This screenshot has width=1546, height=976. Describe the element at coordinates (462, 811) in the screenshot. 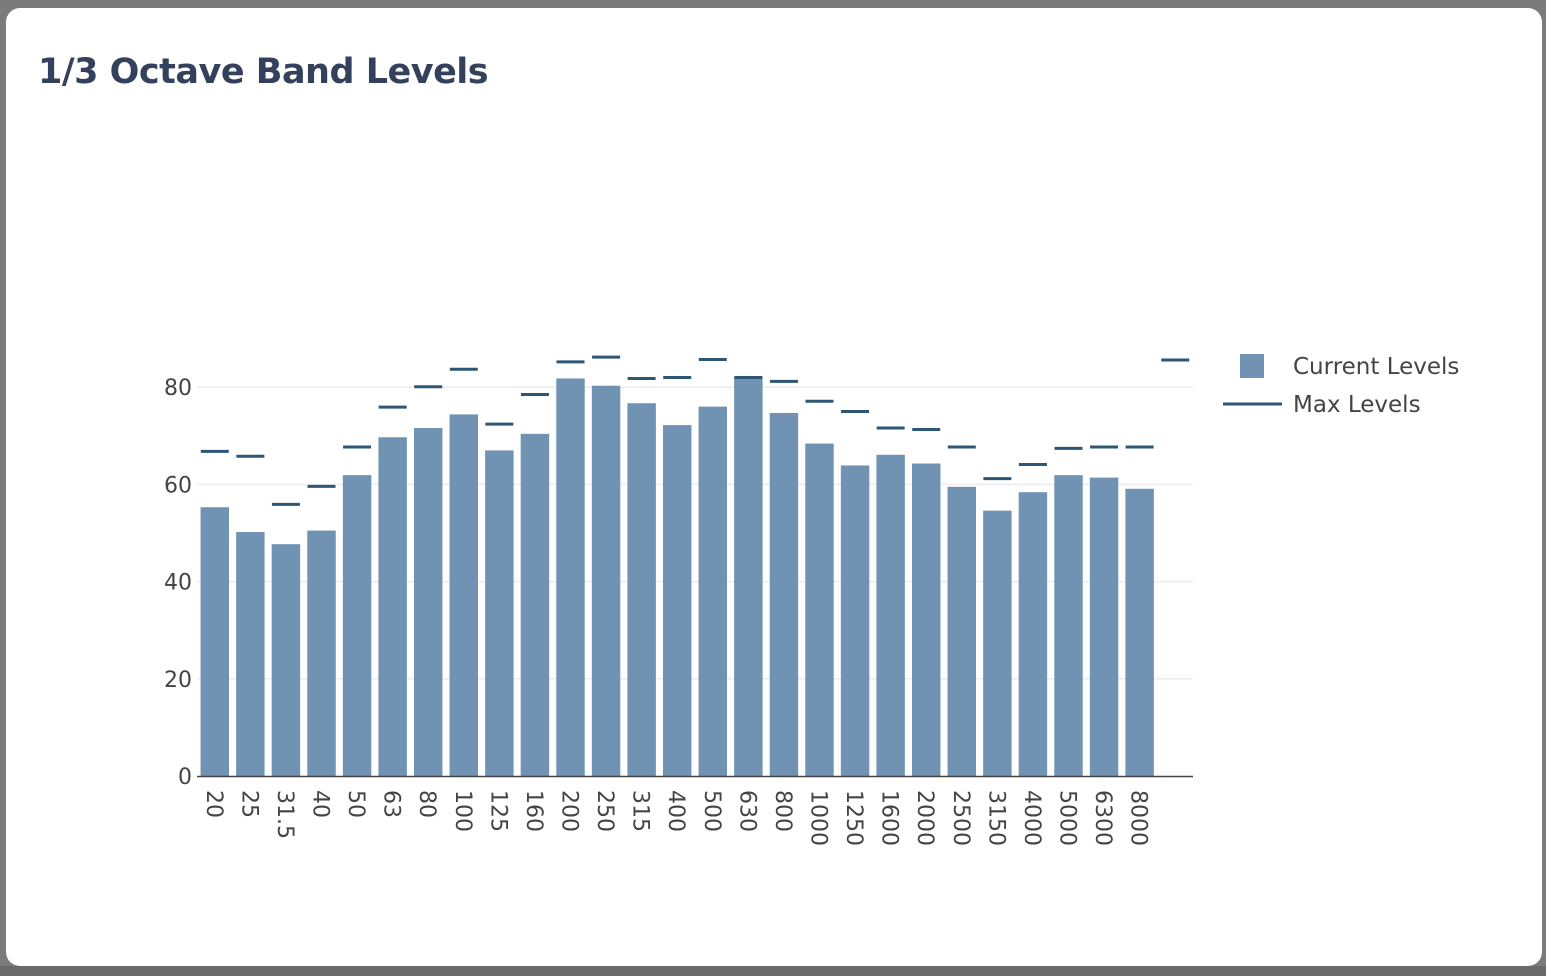

I see `x-tick-label: 100` at that location.